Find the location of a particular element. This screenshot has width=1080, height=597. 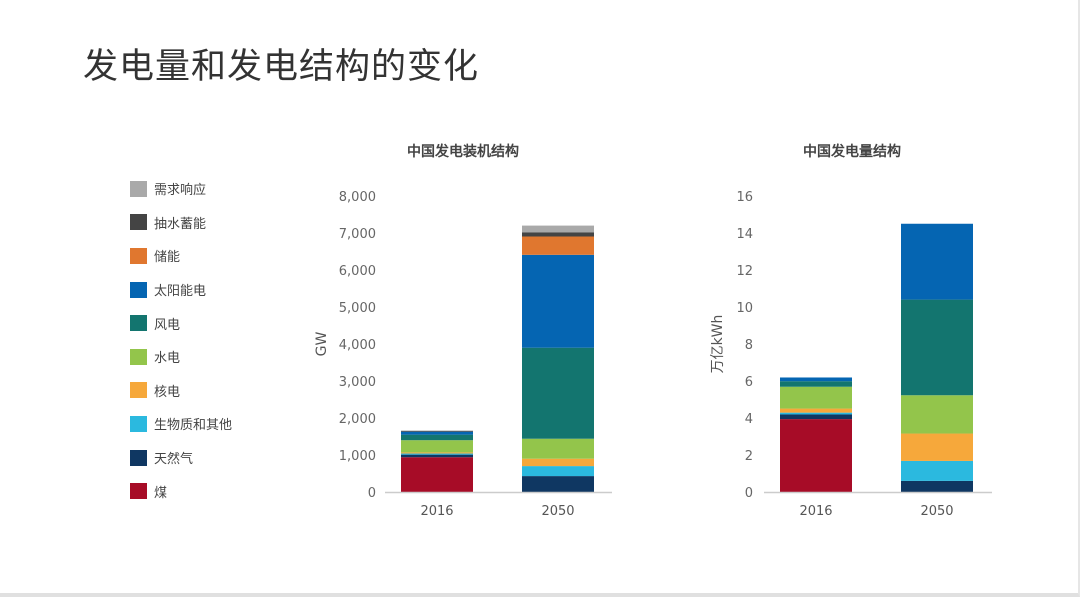

legend: 需求响应抽水蓄能储能太阳能电风电水电核电生物质和其他 天然气煤 is located at coordinates (181, 340).